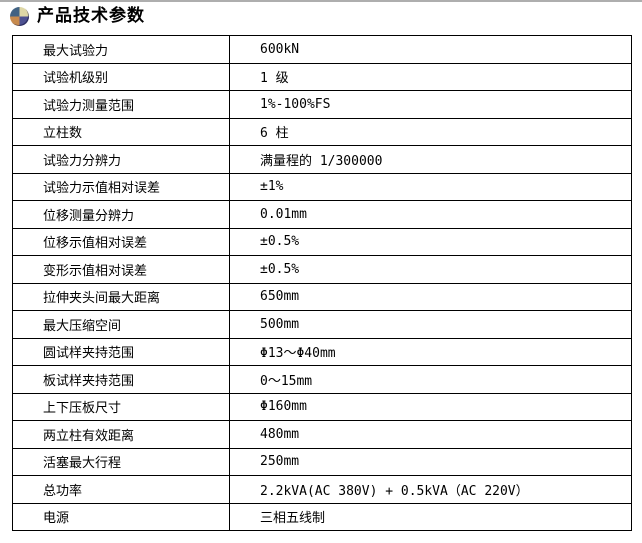  Describe the element at coordinates (430, 186) in the screenshot. I see `parameter-value-cell: ±1%` at that location.